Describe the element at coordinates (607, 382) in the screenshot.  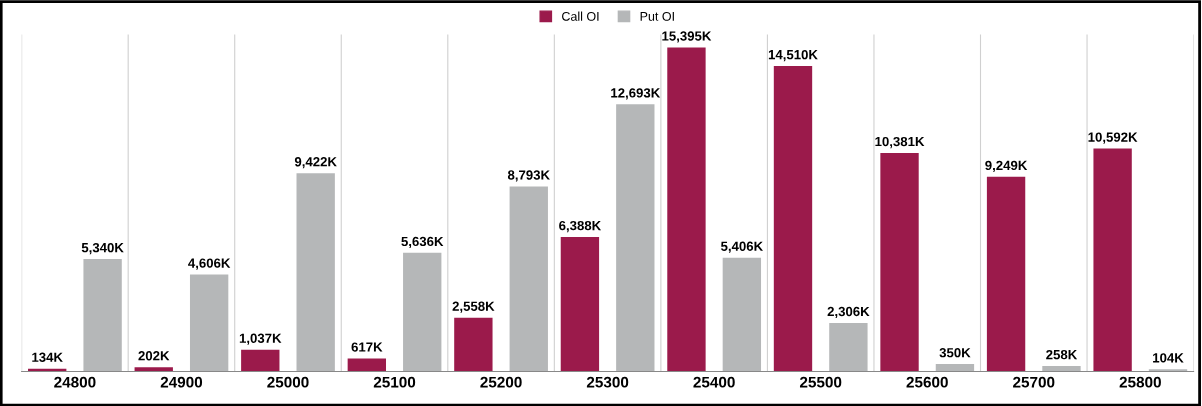
I see `x-tick-label: 25300` at that location.